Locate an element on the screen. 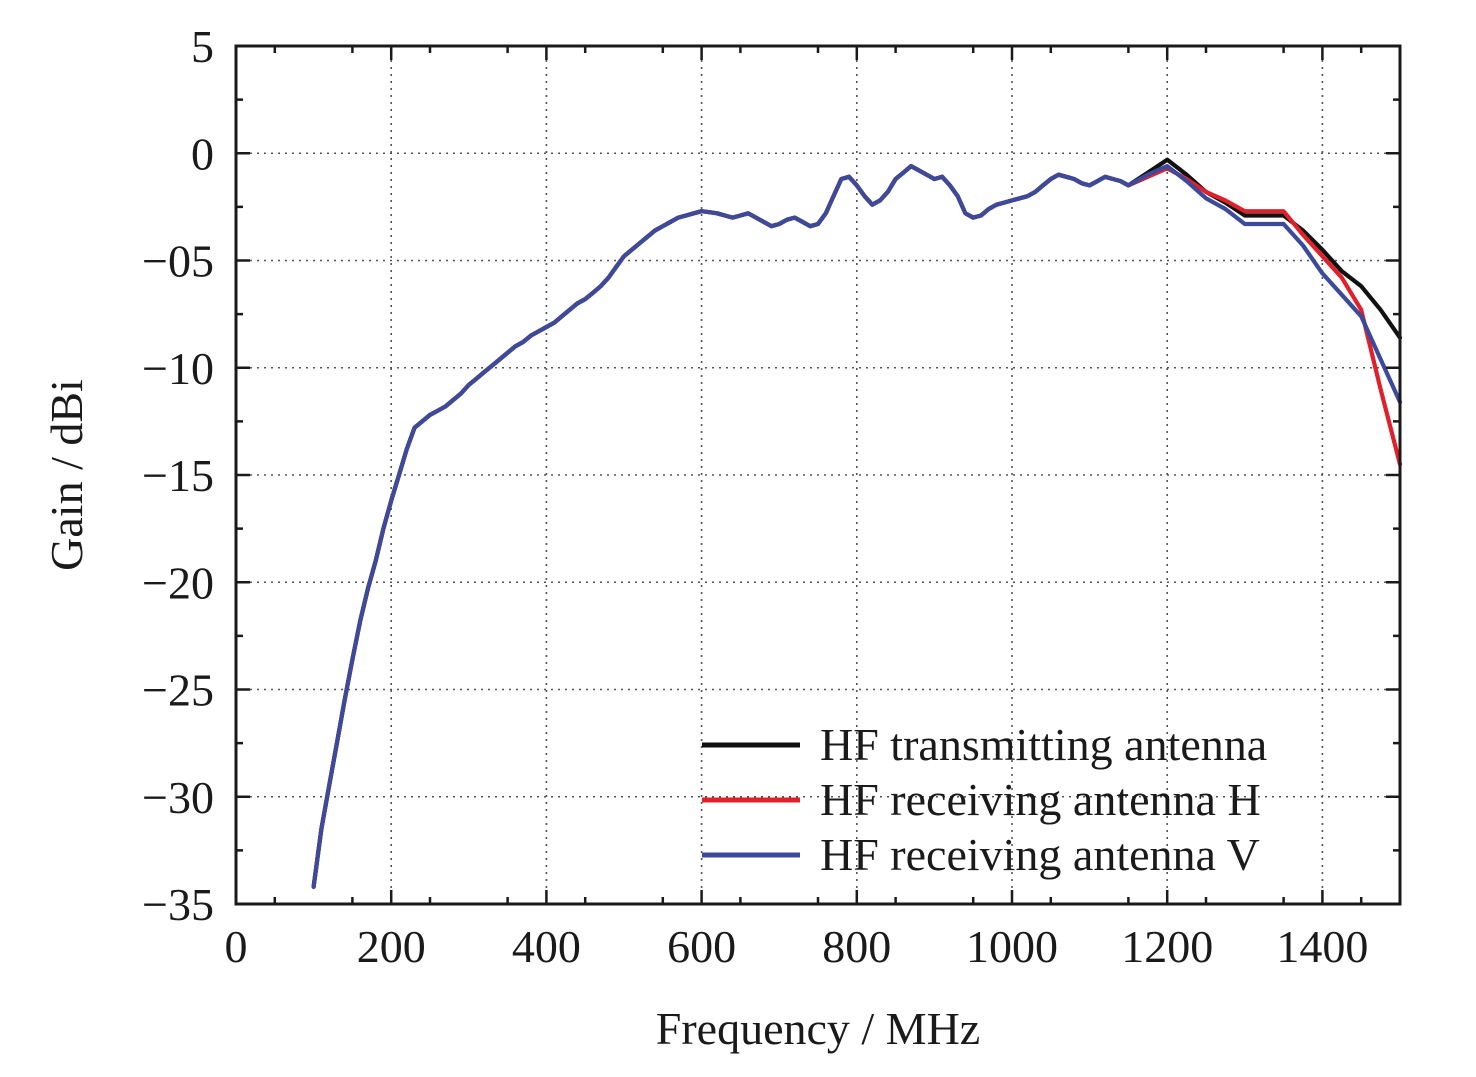  x-tick-labels: 0 200 400 600 800 1000 1200 1400 is located at coordinates (797, 946).